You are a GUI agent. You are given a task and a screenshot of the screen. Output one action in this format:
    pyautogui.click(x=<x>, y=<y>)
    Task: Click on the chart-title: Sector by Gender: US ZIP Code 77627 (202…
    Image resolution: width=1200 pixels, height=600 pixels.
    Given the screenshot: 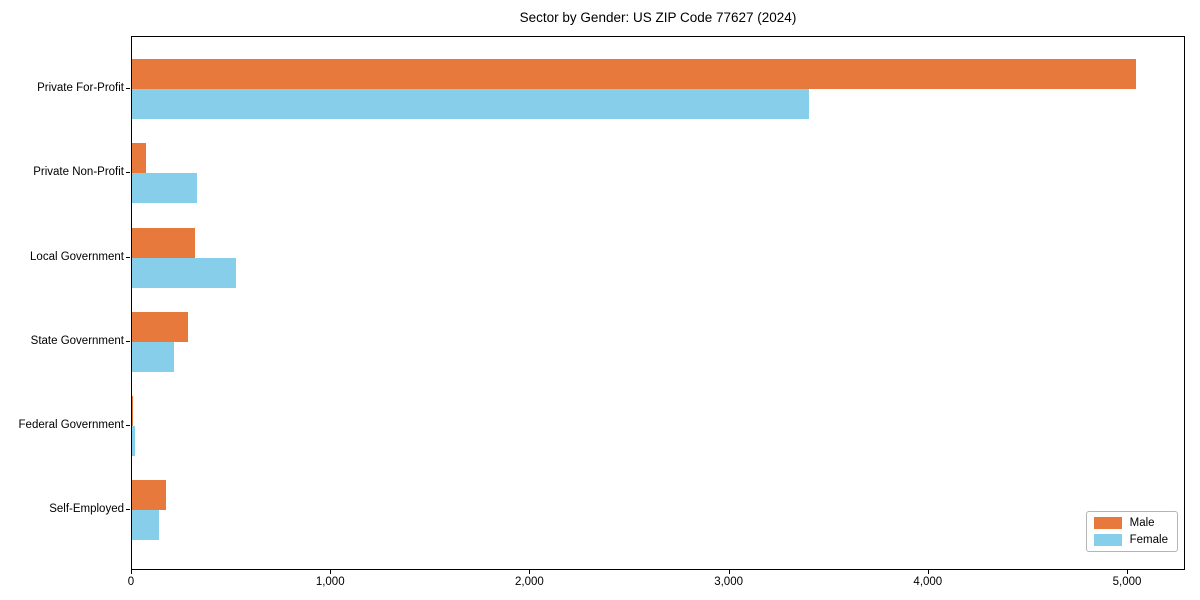 What is the action you would take?
    pyautogui.click(x=658, y=17)
    